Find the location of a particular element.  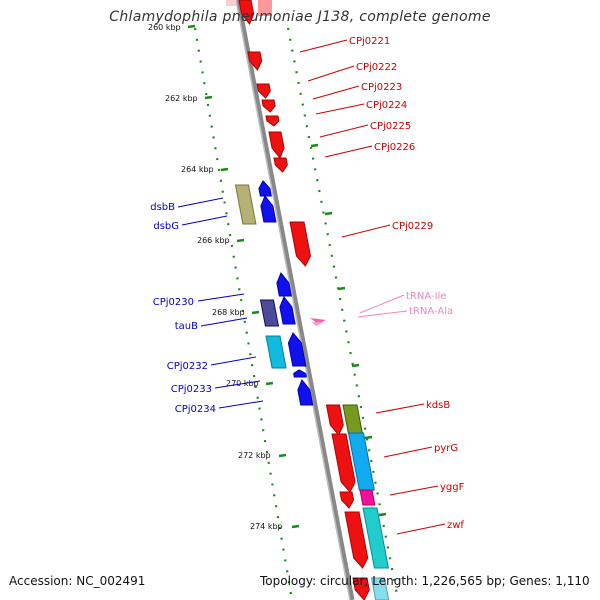

reverse-gene-label-cpj0222: CPj0222 is located at coordinates (376, 67).